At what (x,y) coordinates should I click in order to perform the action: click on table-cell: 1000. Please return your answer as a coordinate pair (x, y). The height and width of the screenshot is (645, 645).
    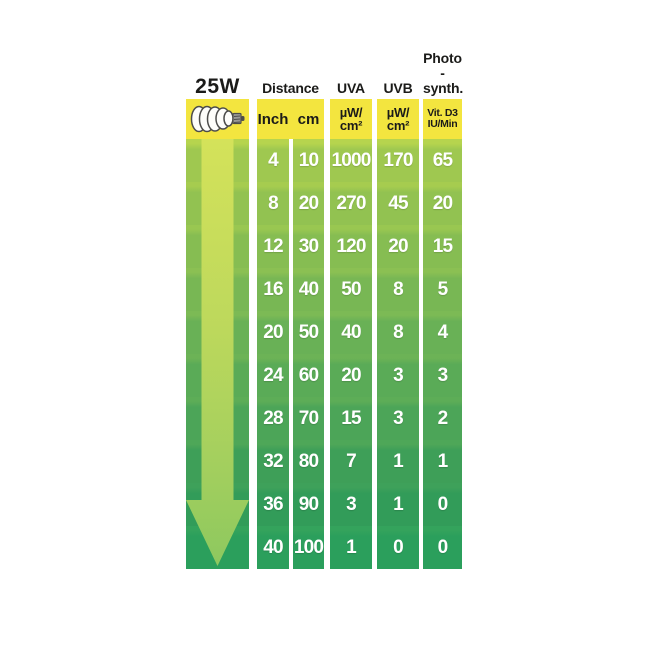
    Looking at the image, I should click on (351, 160).